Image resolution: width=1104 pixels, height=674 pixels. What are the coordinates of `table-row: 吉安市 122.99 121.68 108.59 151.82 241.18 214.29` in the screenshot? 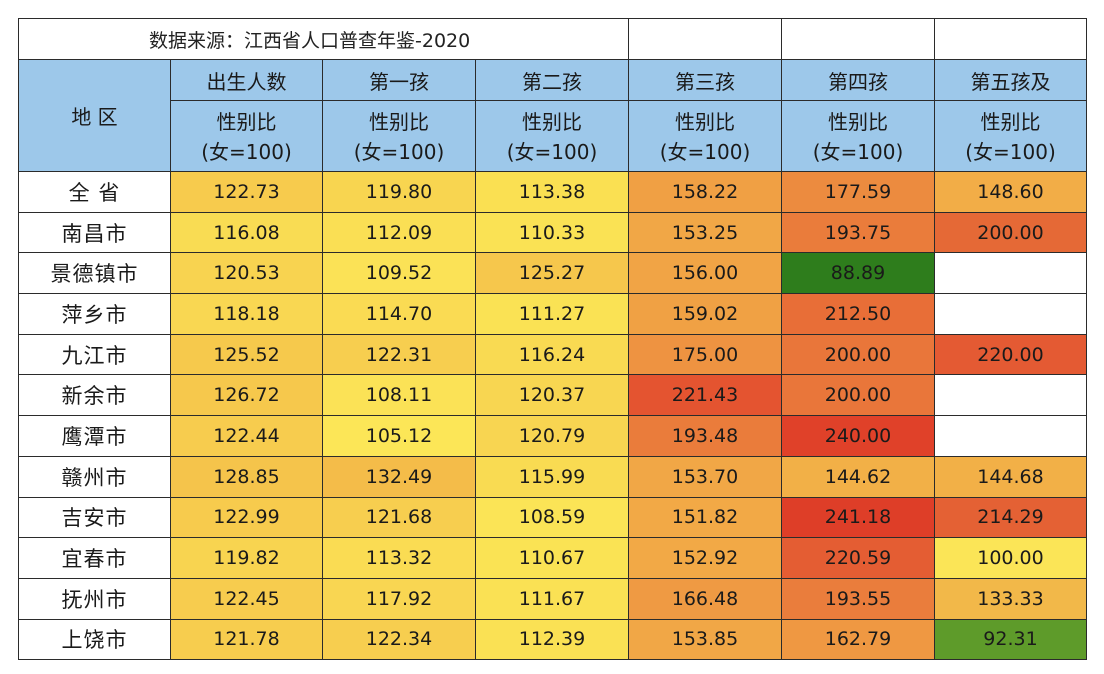 It's located at (552, 517).